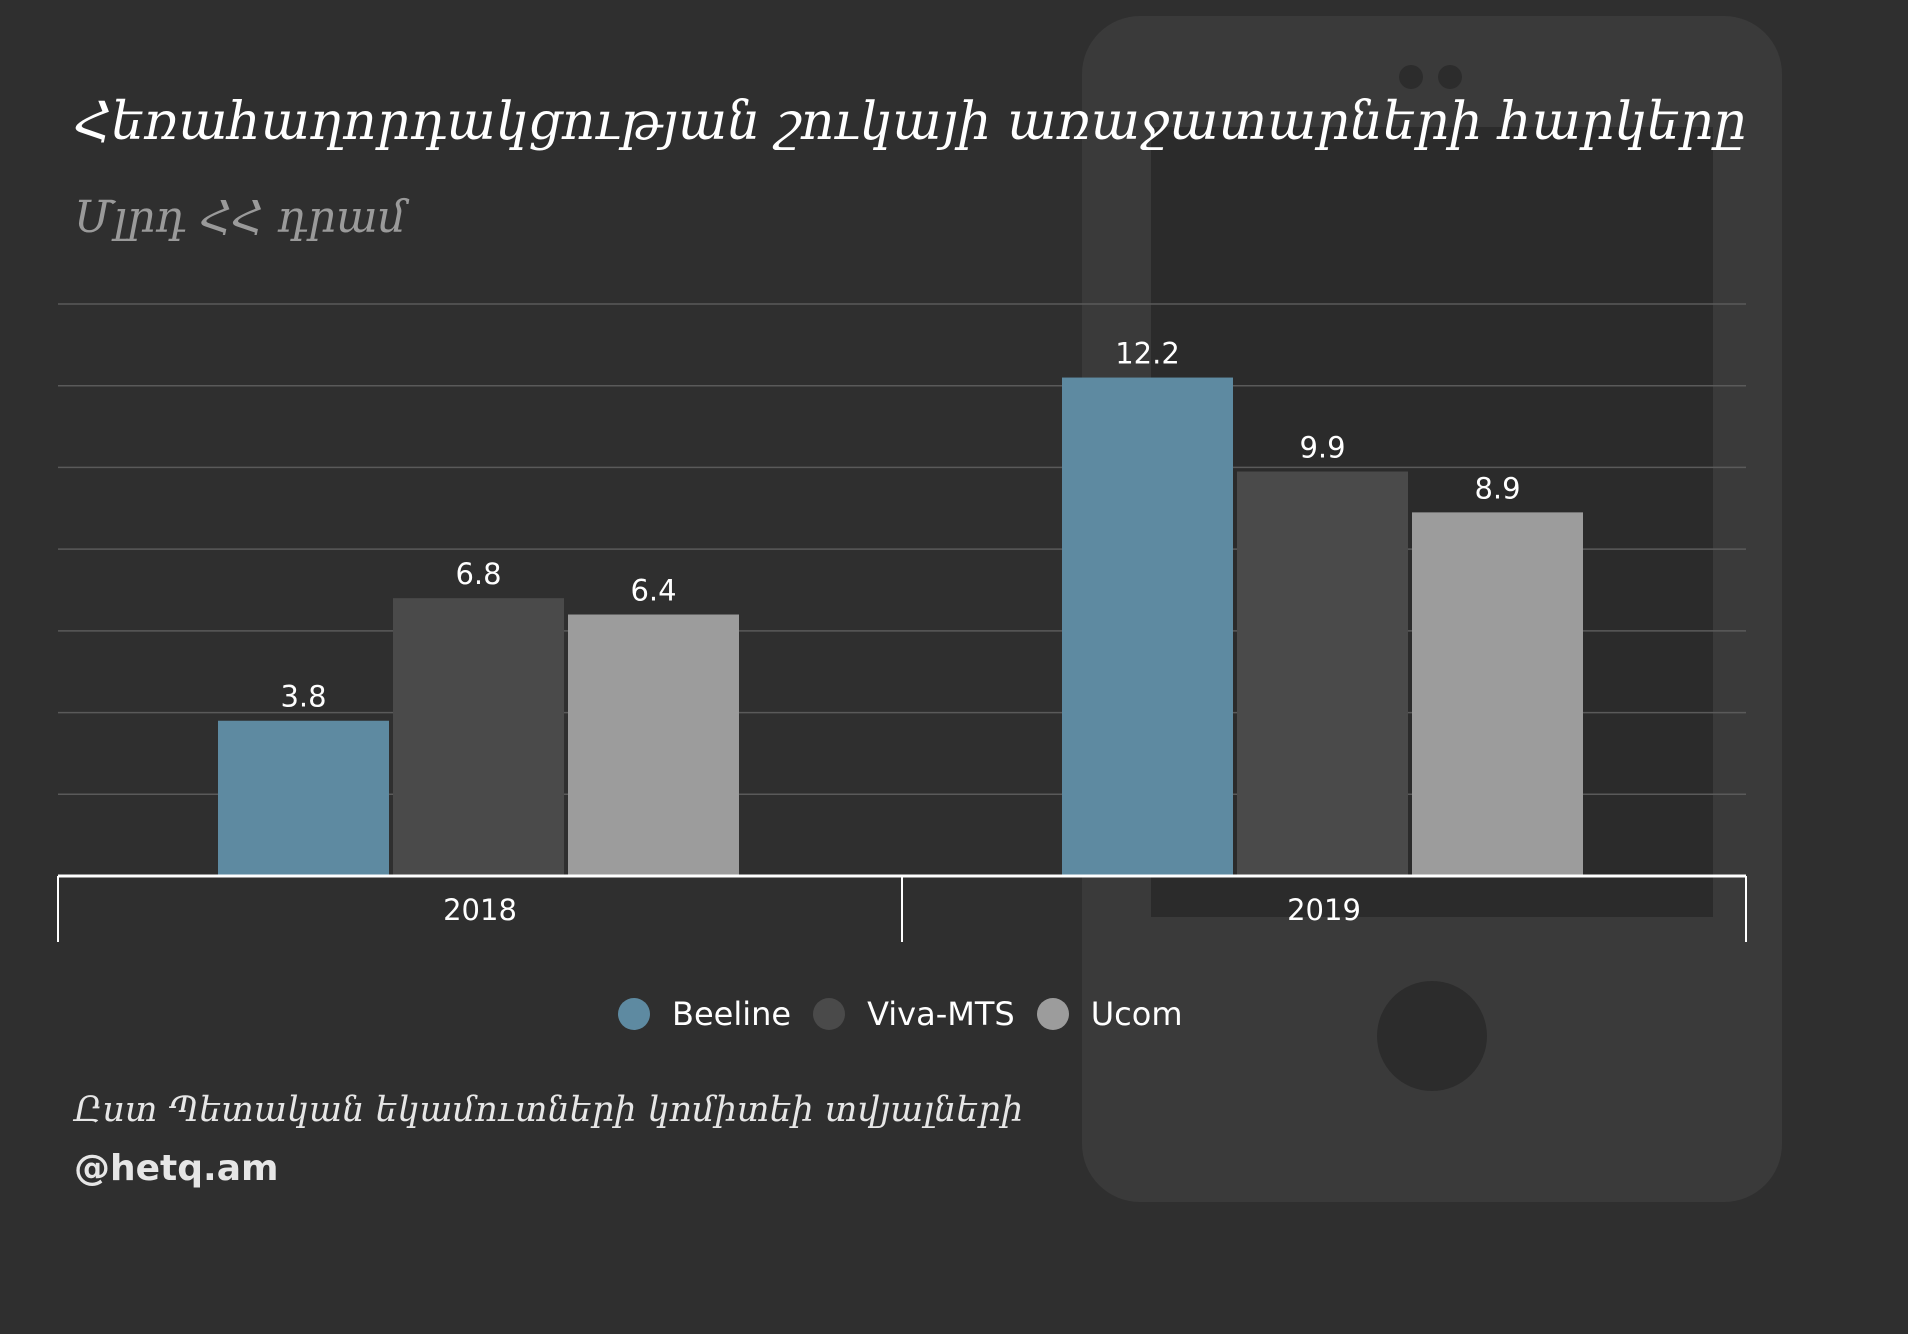 This screenshot has width=1908, height=1334. Describe the element at coordinates (941, 1014) in the screenshot. I see `legend-label-viva-mts: Viva-MTS` at that location.